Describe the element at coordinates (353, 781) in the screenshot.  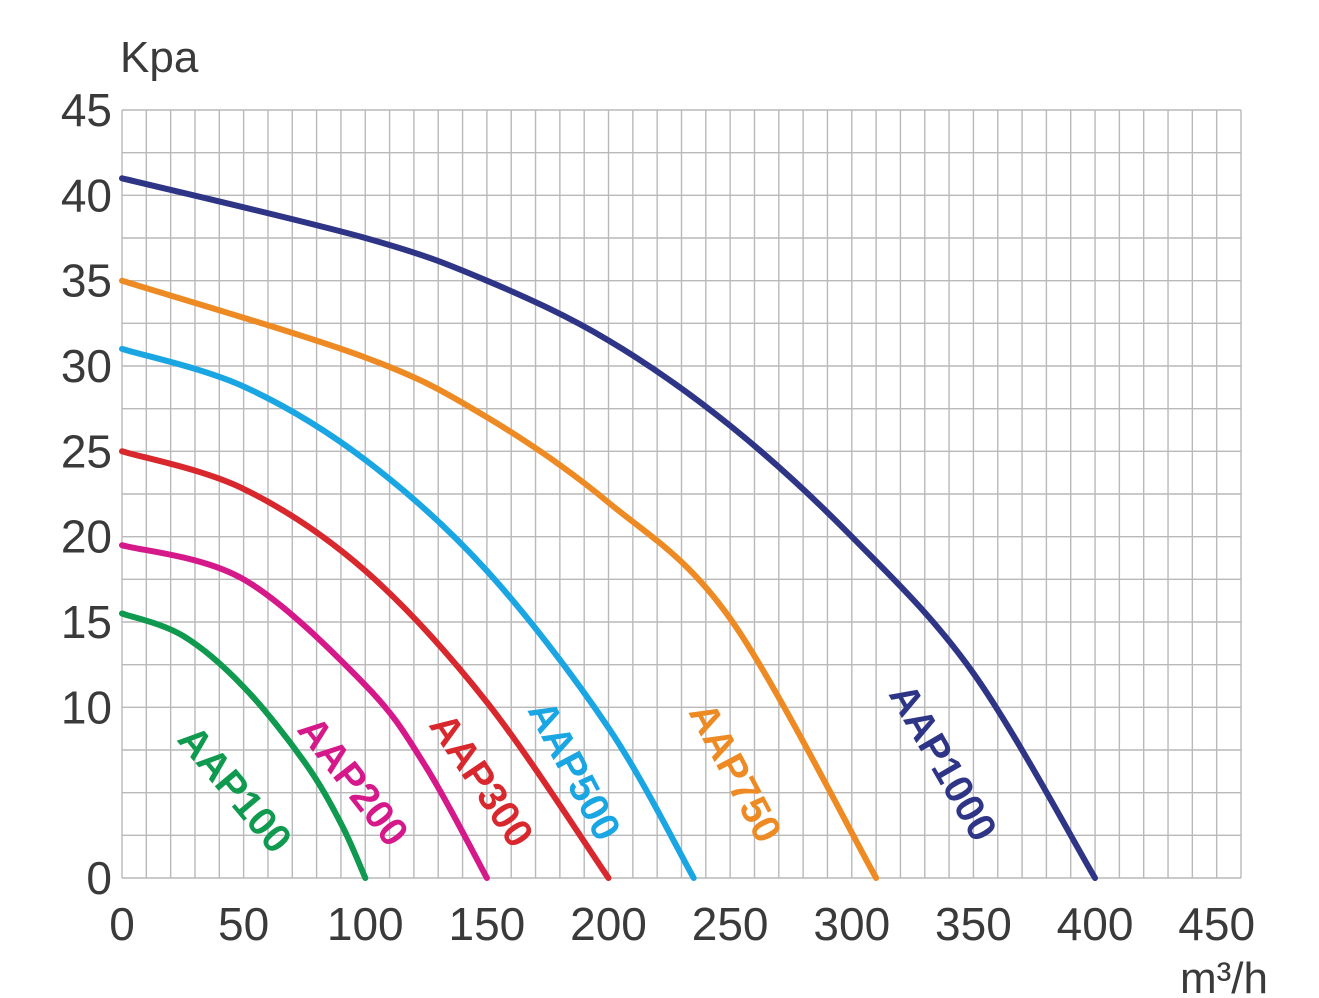
I see `curve-label-aap200: AAP200` at that location.